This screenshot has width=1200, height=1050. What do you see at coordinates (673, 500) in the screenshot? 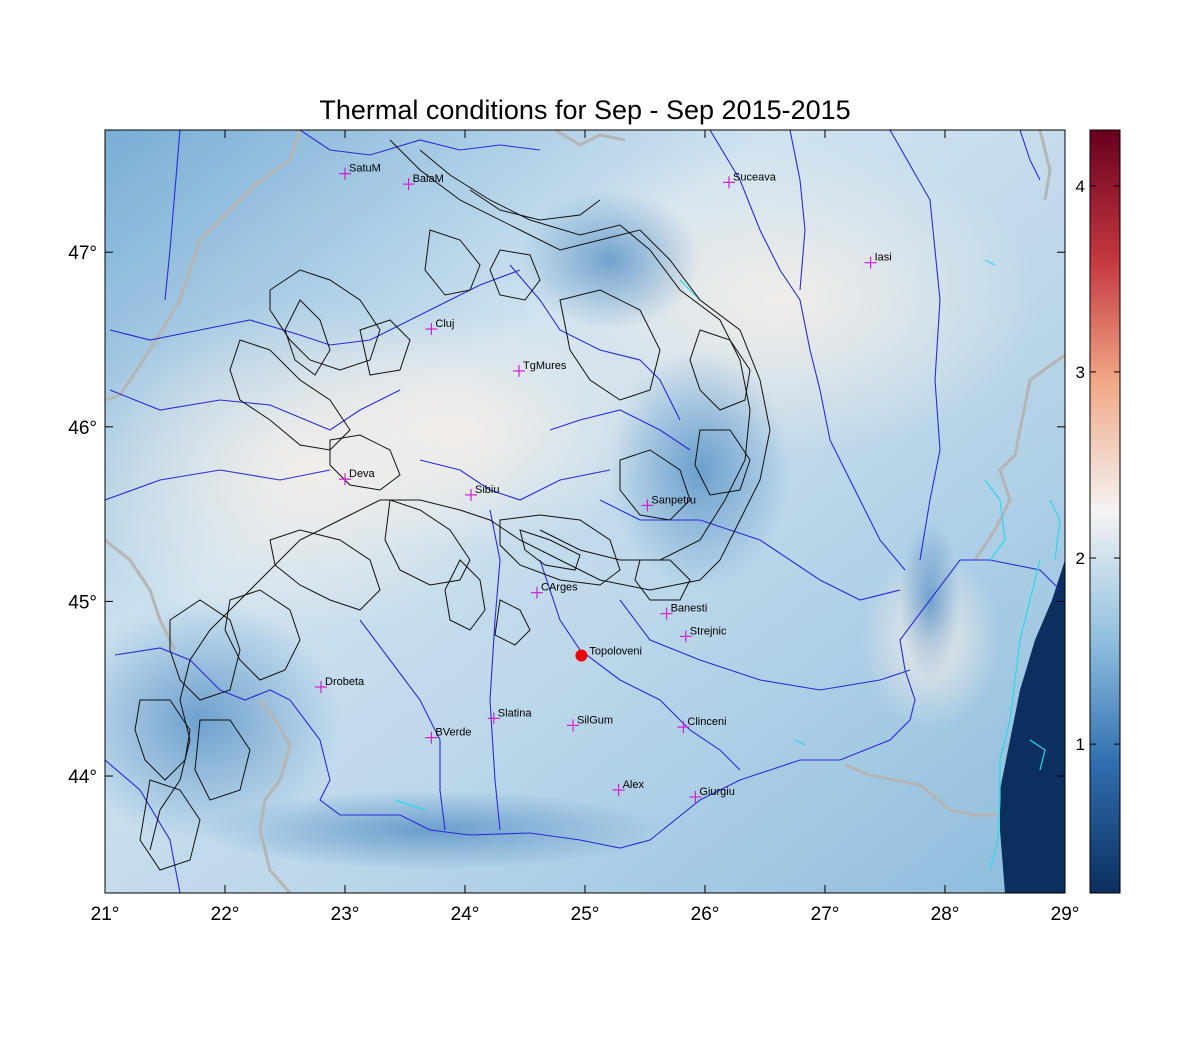
I see `city-label: Sanpetru` at bounding box center [673, 500].